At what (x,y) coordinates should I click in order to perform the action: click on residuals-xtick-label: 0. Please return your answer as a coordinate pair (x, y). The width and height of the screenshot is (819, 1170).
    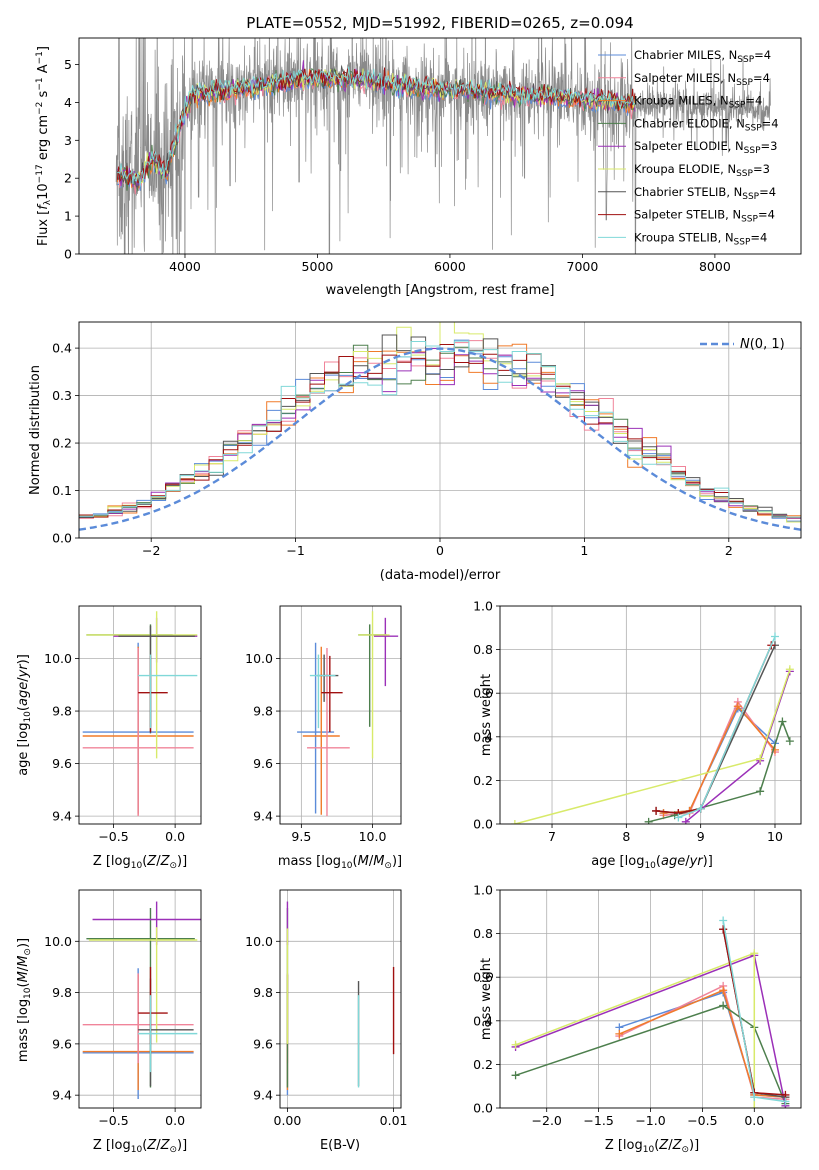
    Looking at the image, I should click on (440, 550).